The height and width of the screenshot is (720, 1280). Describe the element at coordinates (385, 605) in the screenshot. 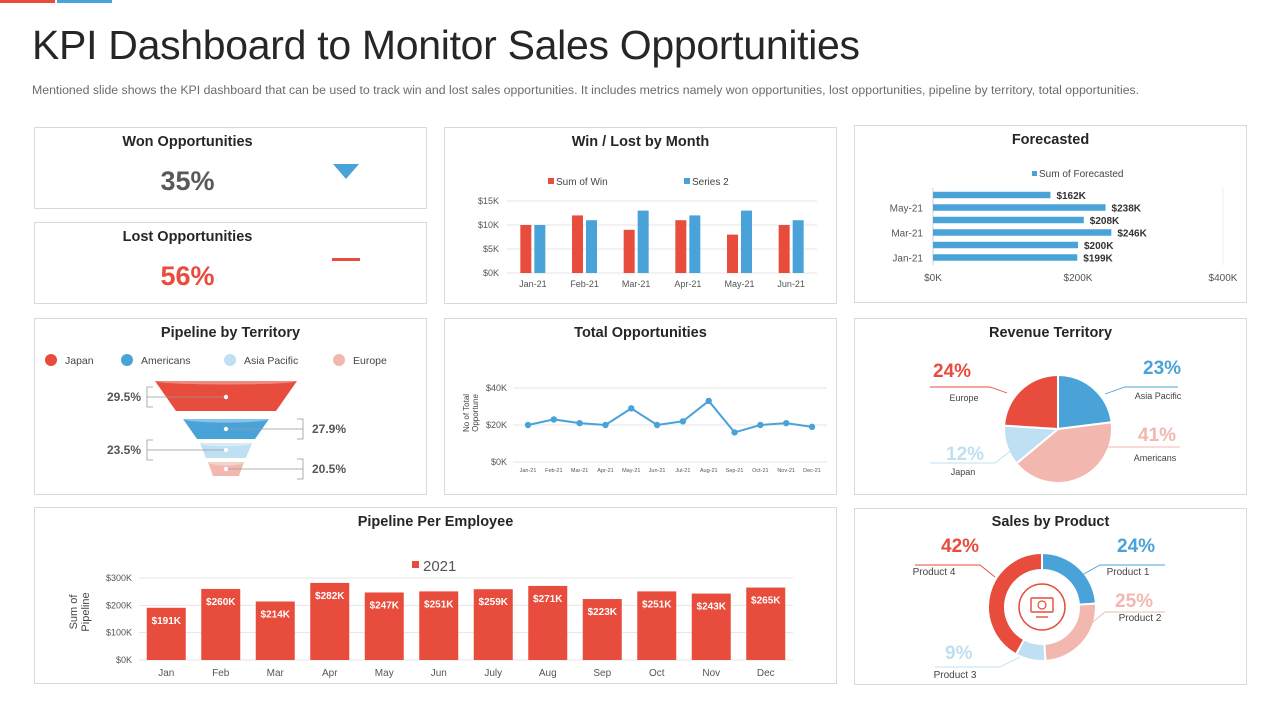

I see `bar-value-label: $247K` at that location.